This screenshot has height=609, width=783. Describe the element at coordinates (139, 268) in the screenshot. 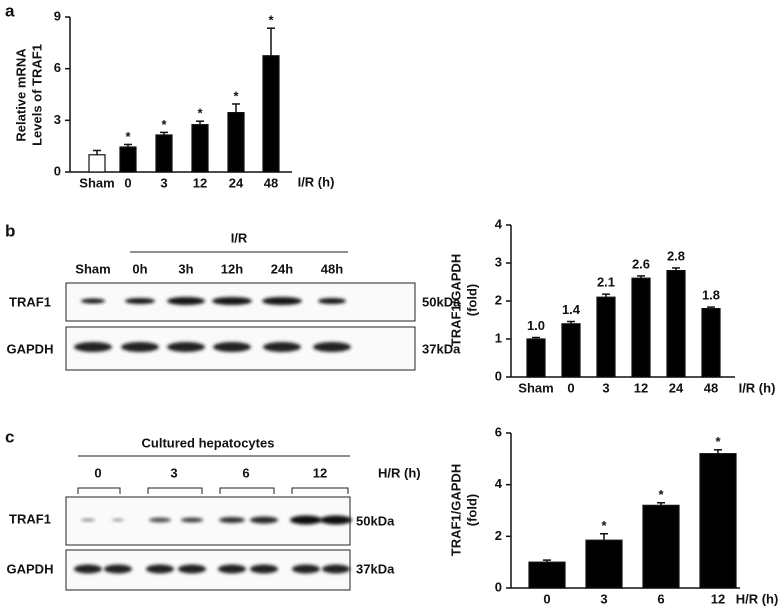

I see `lane-label: 0h` at that location.